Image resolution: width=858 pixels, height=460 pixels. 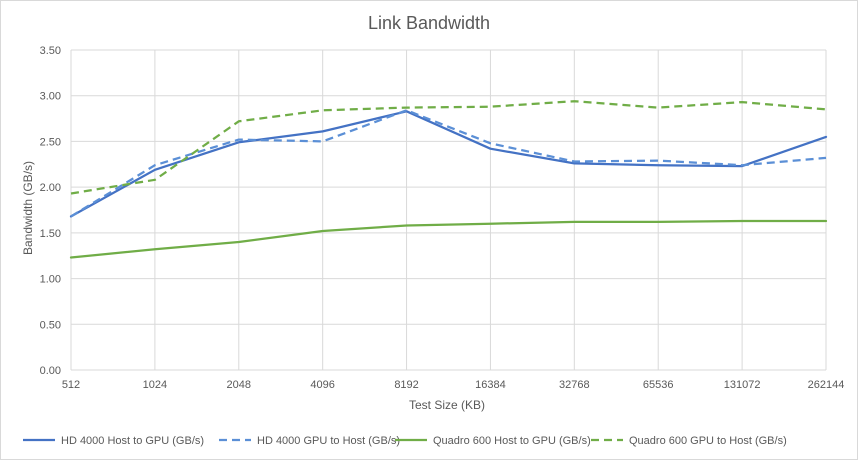 I want to click on y-tick-label: 1.50, so click(x=50, y=234).